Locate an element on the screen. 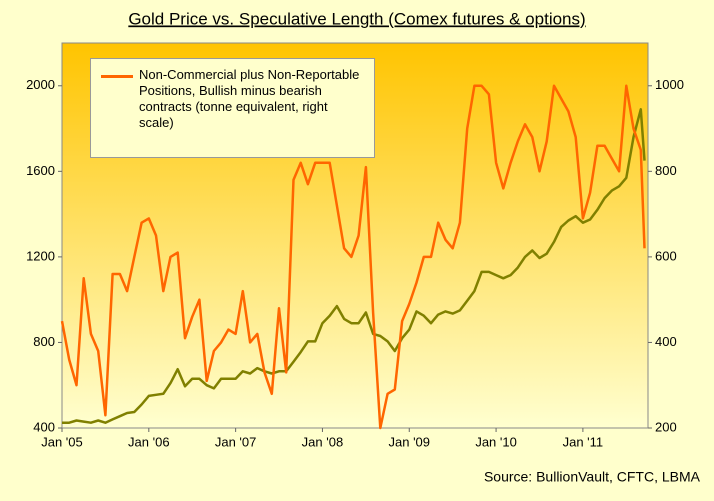 This screenshot has width=714, height=501. y2-tick-label: 400 is located at coordinates (666, 341).